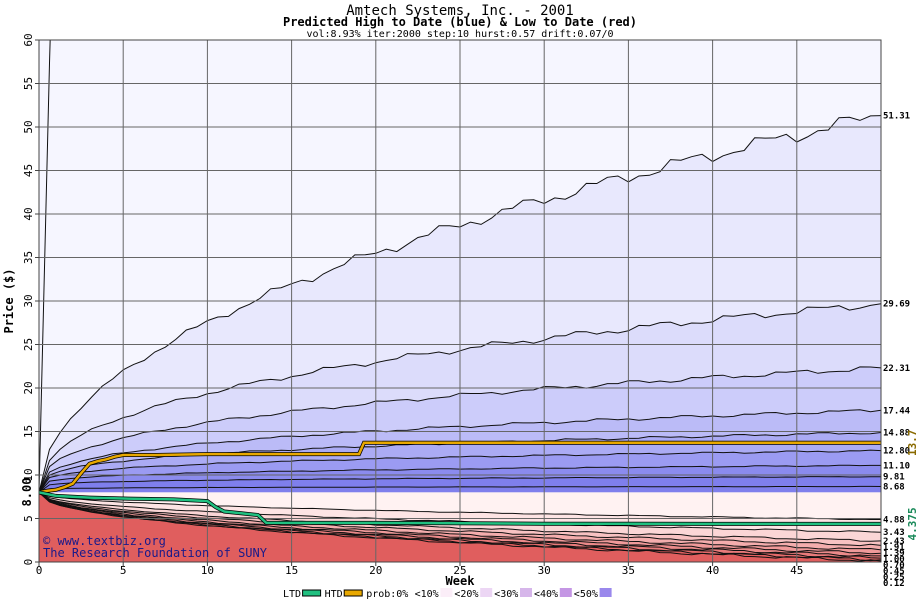  Describe the element at coordinates (28, 170) in the screenshot. I see `y-tick-label: 45` at that location.